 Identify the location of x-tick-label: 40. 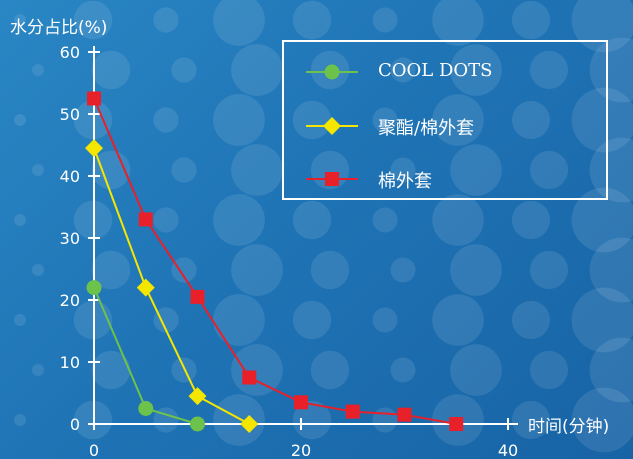
(508, 450).